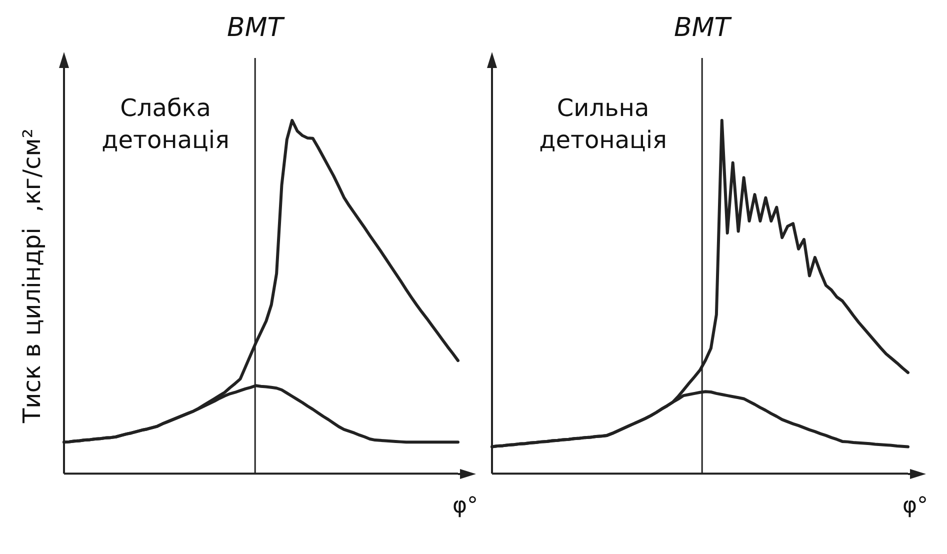 The image size is (947, 554). I want to click on annotation: Сильна детонація, so click(603, 124).